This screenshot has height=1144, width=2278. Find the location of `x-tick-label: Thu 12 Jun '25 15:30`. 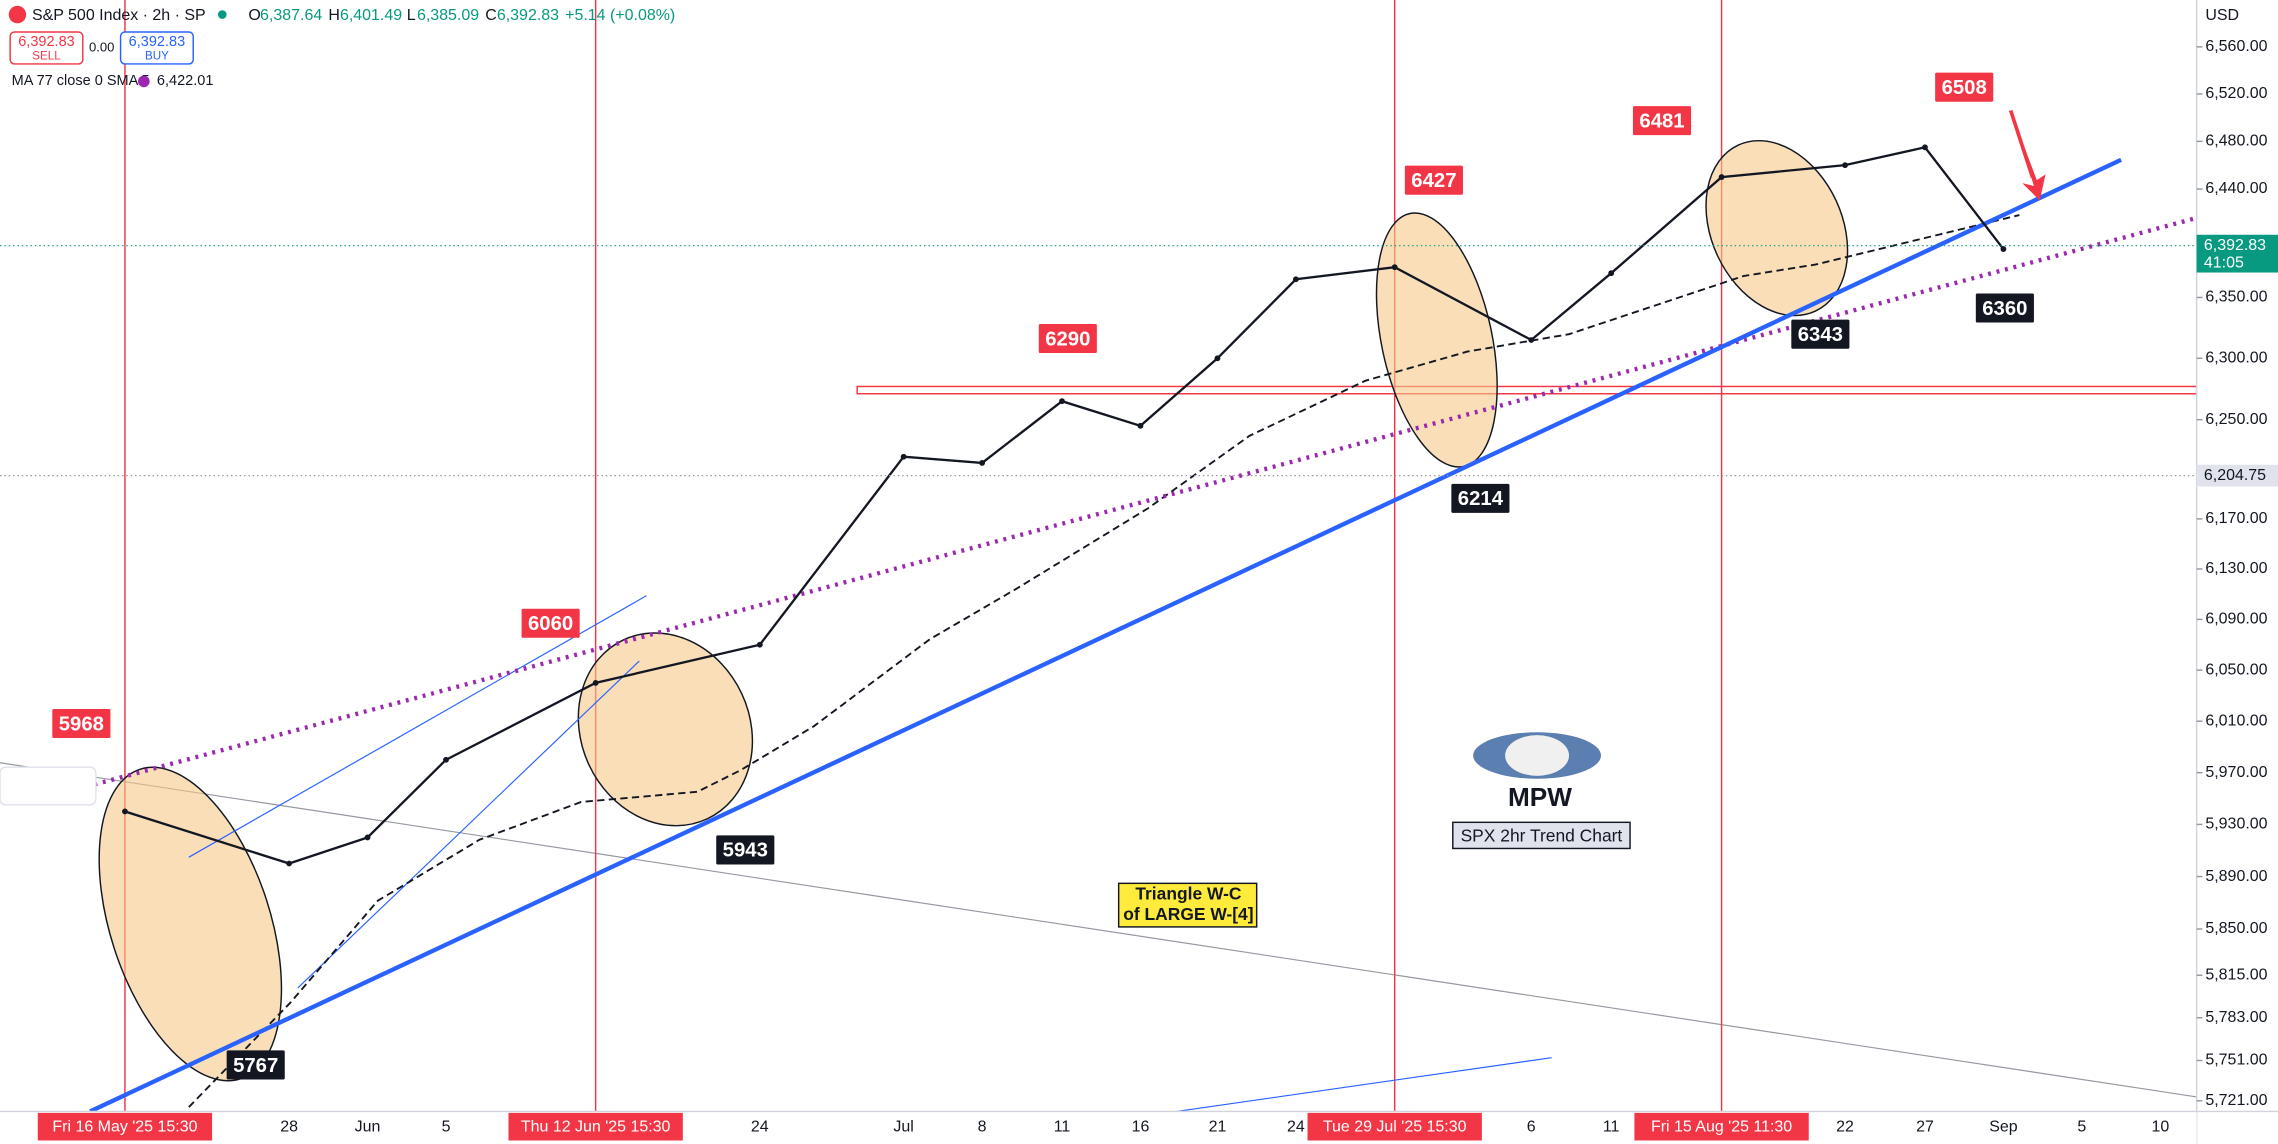

x-tick-label: Thu 12 Jun '25 15:30 is located at coordinates (596, 1127).